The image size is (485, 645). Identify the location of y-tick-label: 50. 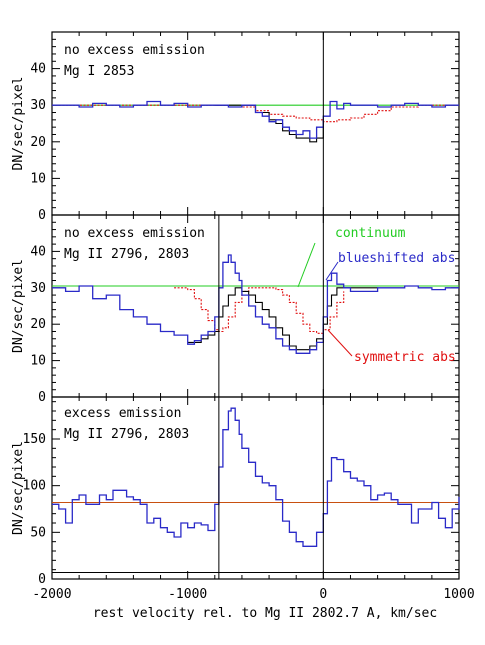
(38, 532).